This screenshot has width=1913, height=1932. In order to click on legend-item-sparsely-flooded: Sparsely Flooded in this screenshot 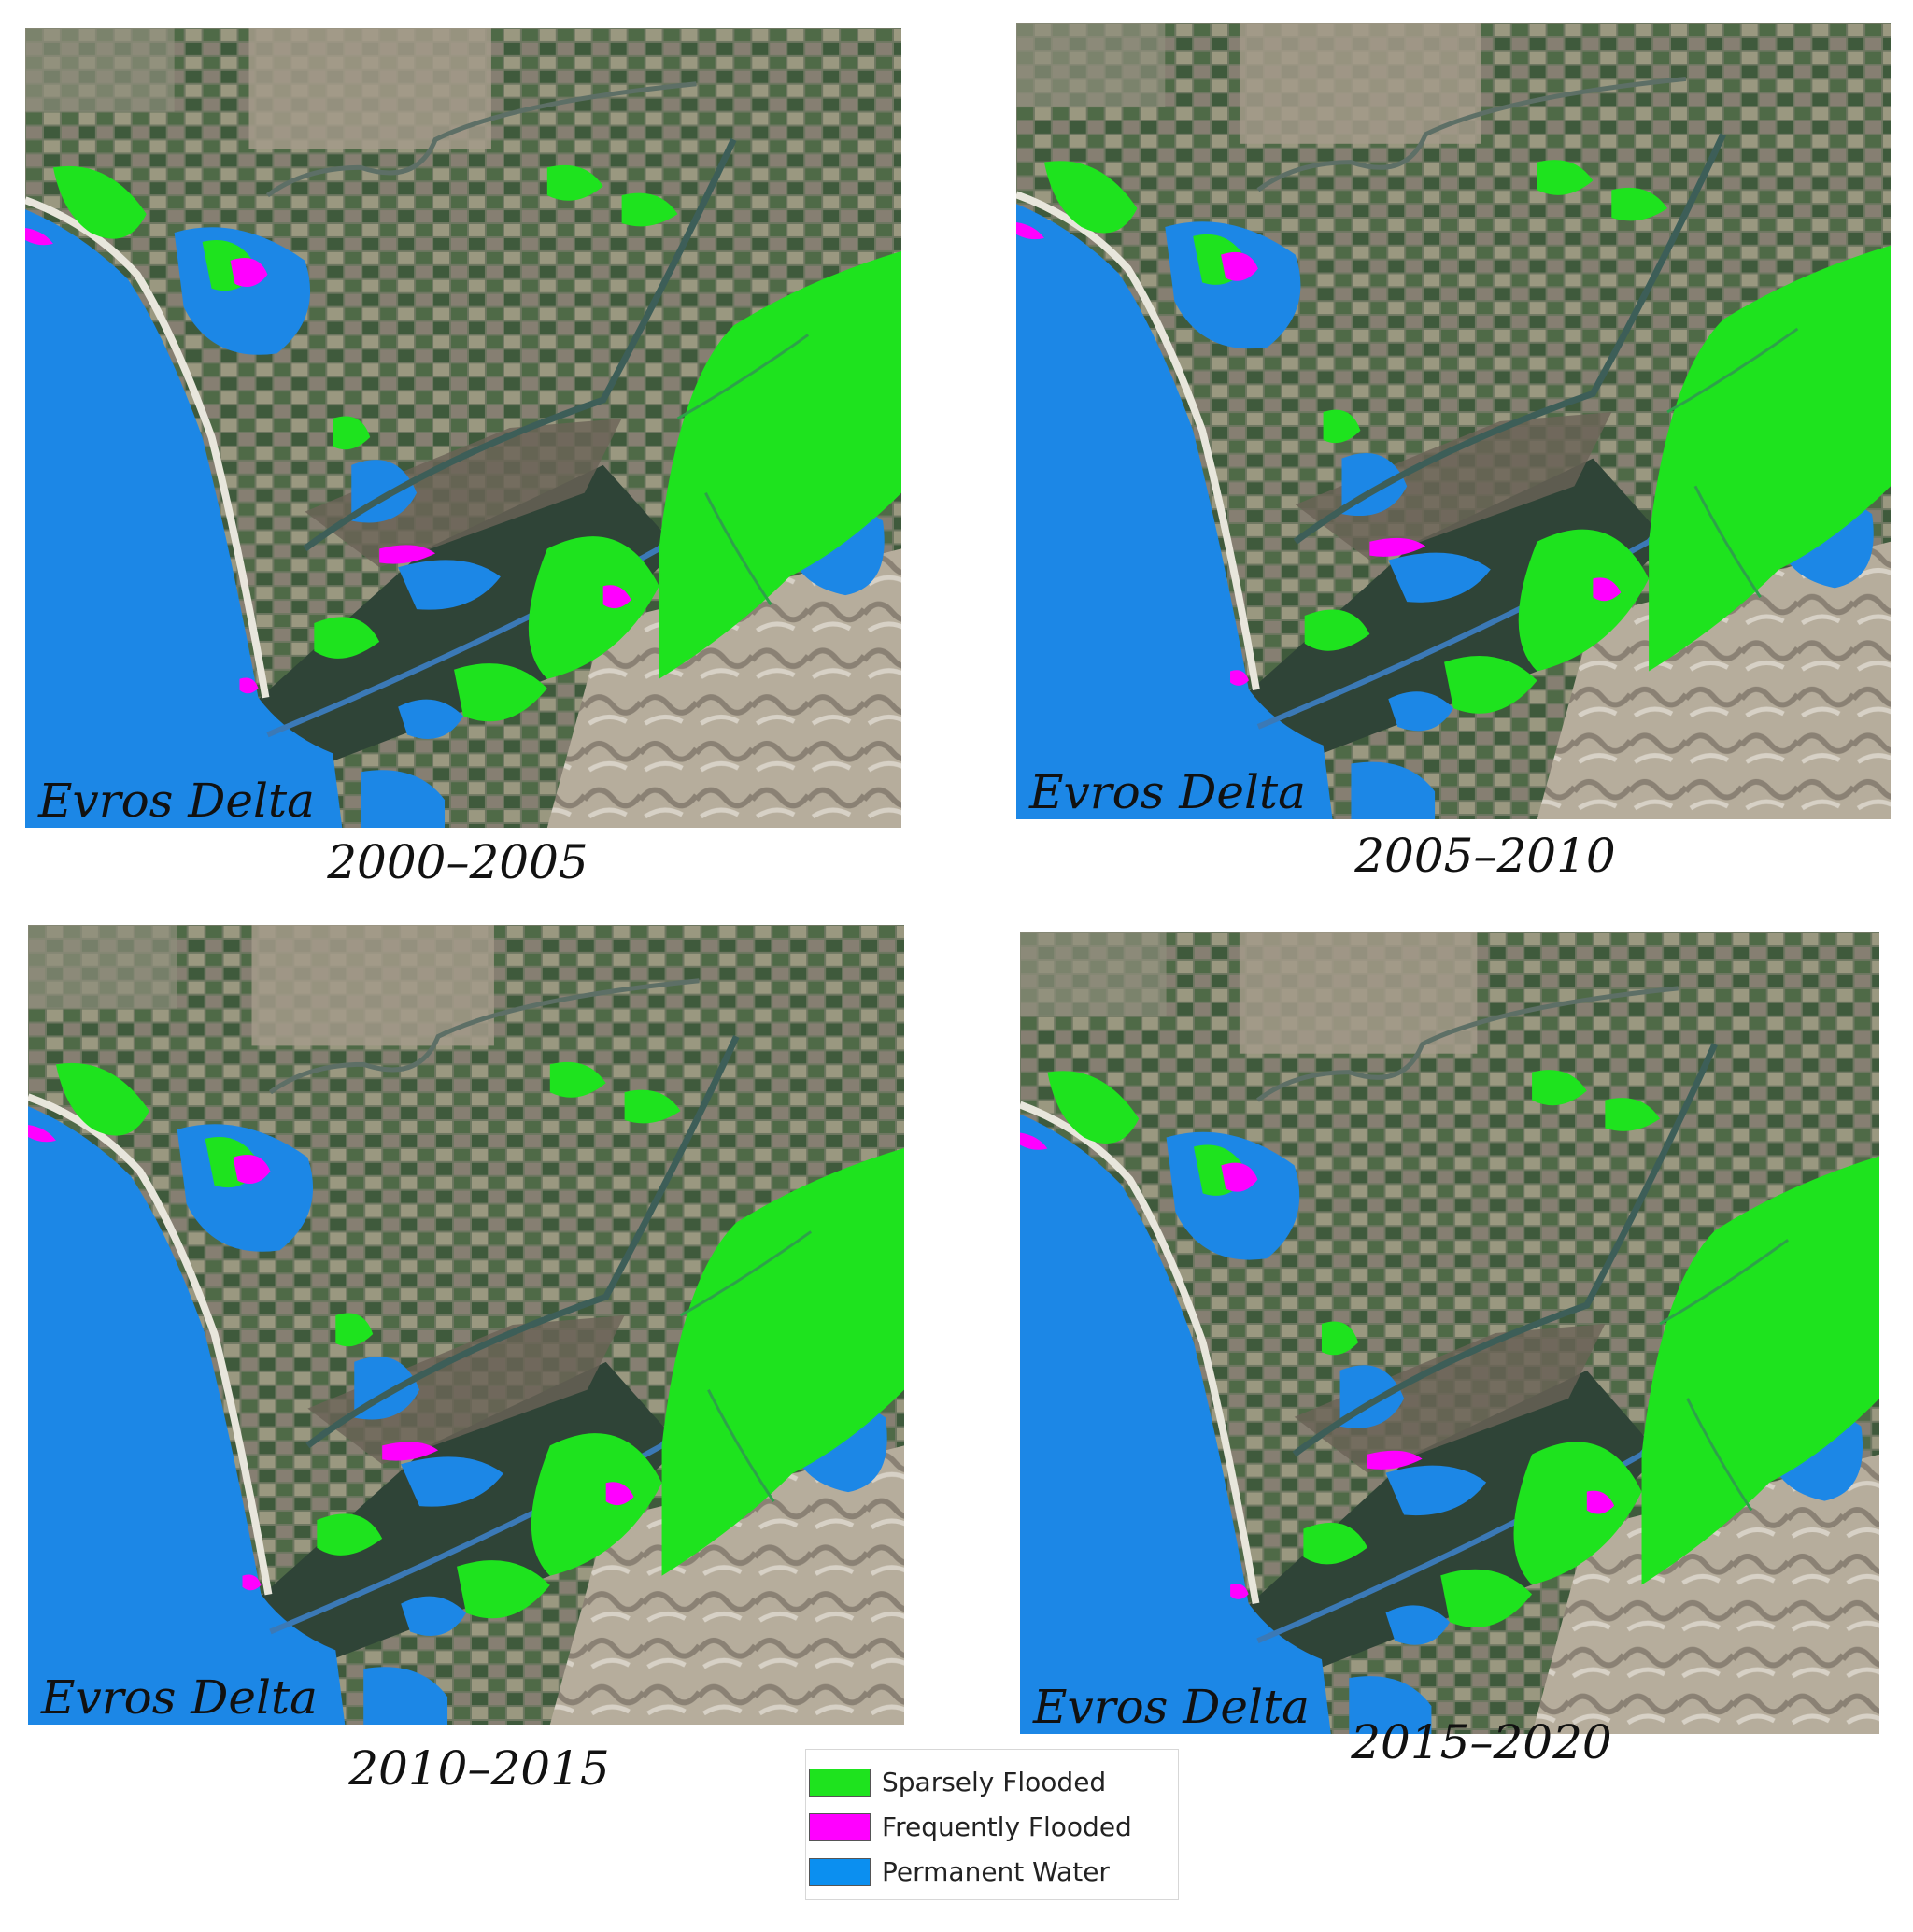, I will do `click(992, 1783)`.